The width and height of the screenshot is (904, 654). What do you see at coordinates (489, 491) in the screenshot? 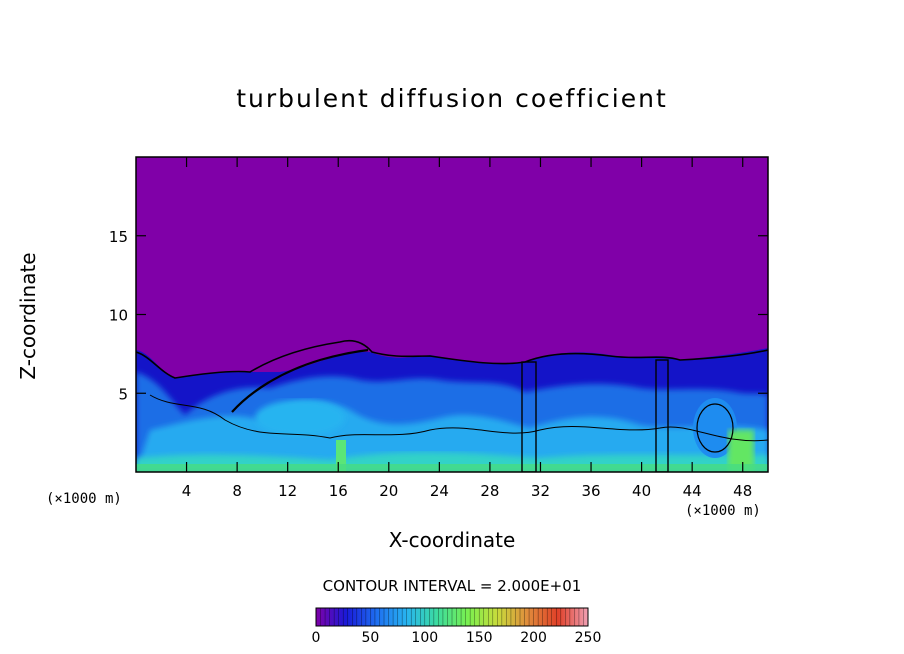
I see `x-tick-label: 28` at bounding box center [489, 491].